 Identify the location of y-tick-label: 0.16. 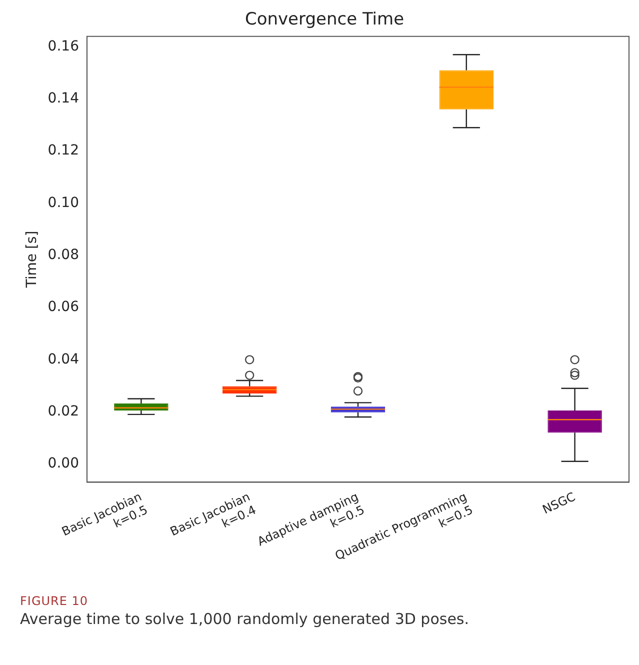
(64, 46).